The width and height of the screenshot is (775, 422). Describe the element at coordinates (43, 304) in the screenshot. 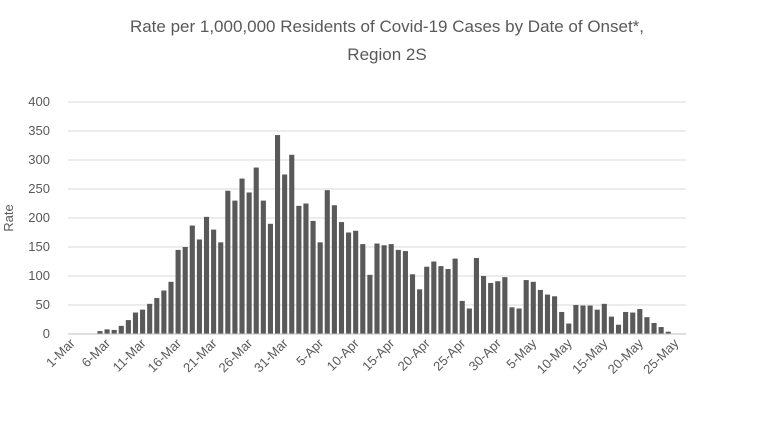

I see `y-tick-label: 50` at that location.